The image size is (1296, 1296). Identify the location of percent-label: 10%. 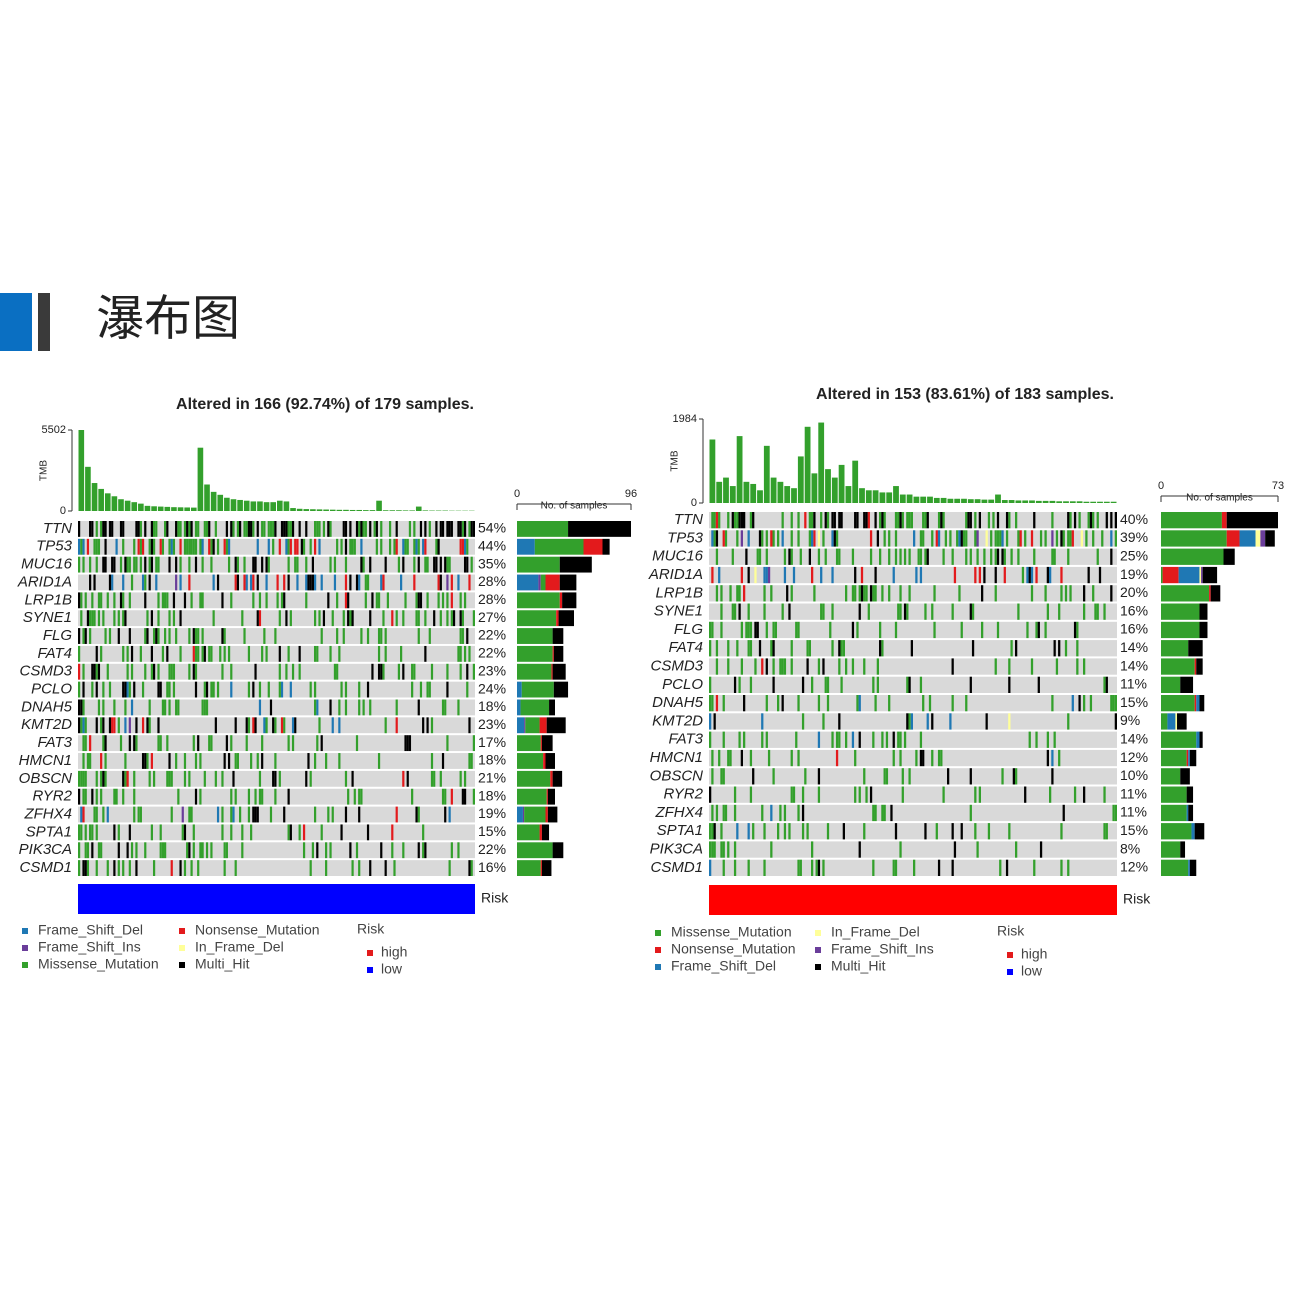
(1134, 775).